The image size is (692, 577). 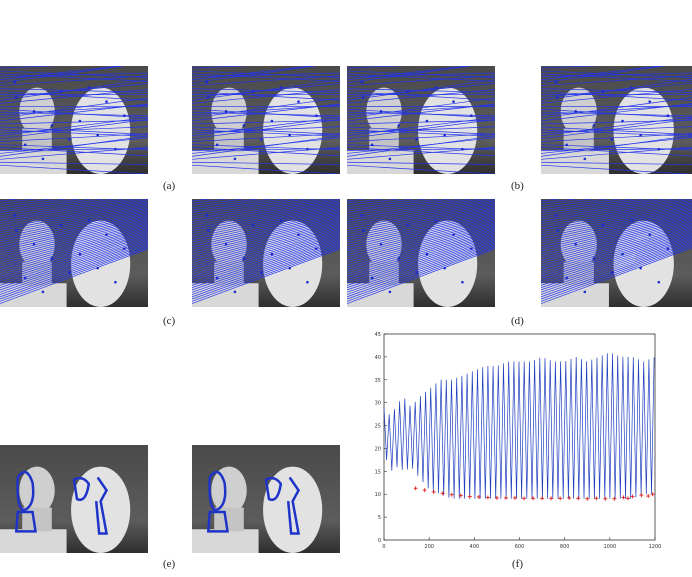 I want to click on caption-a: (a), so click(x=169, y=186).